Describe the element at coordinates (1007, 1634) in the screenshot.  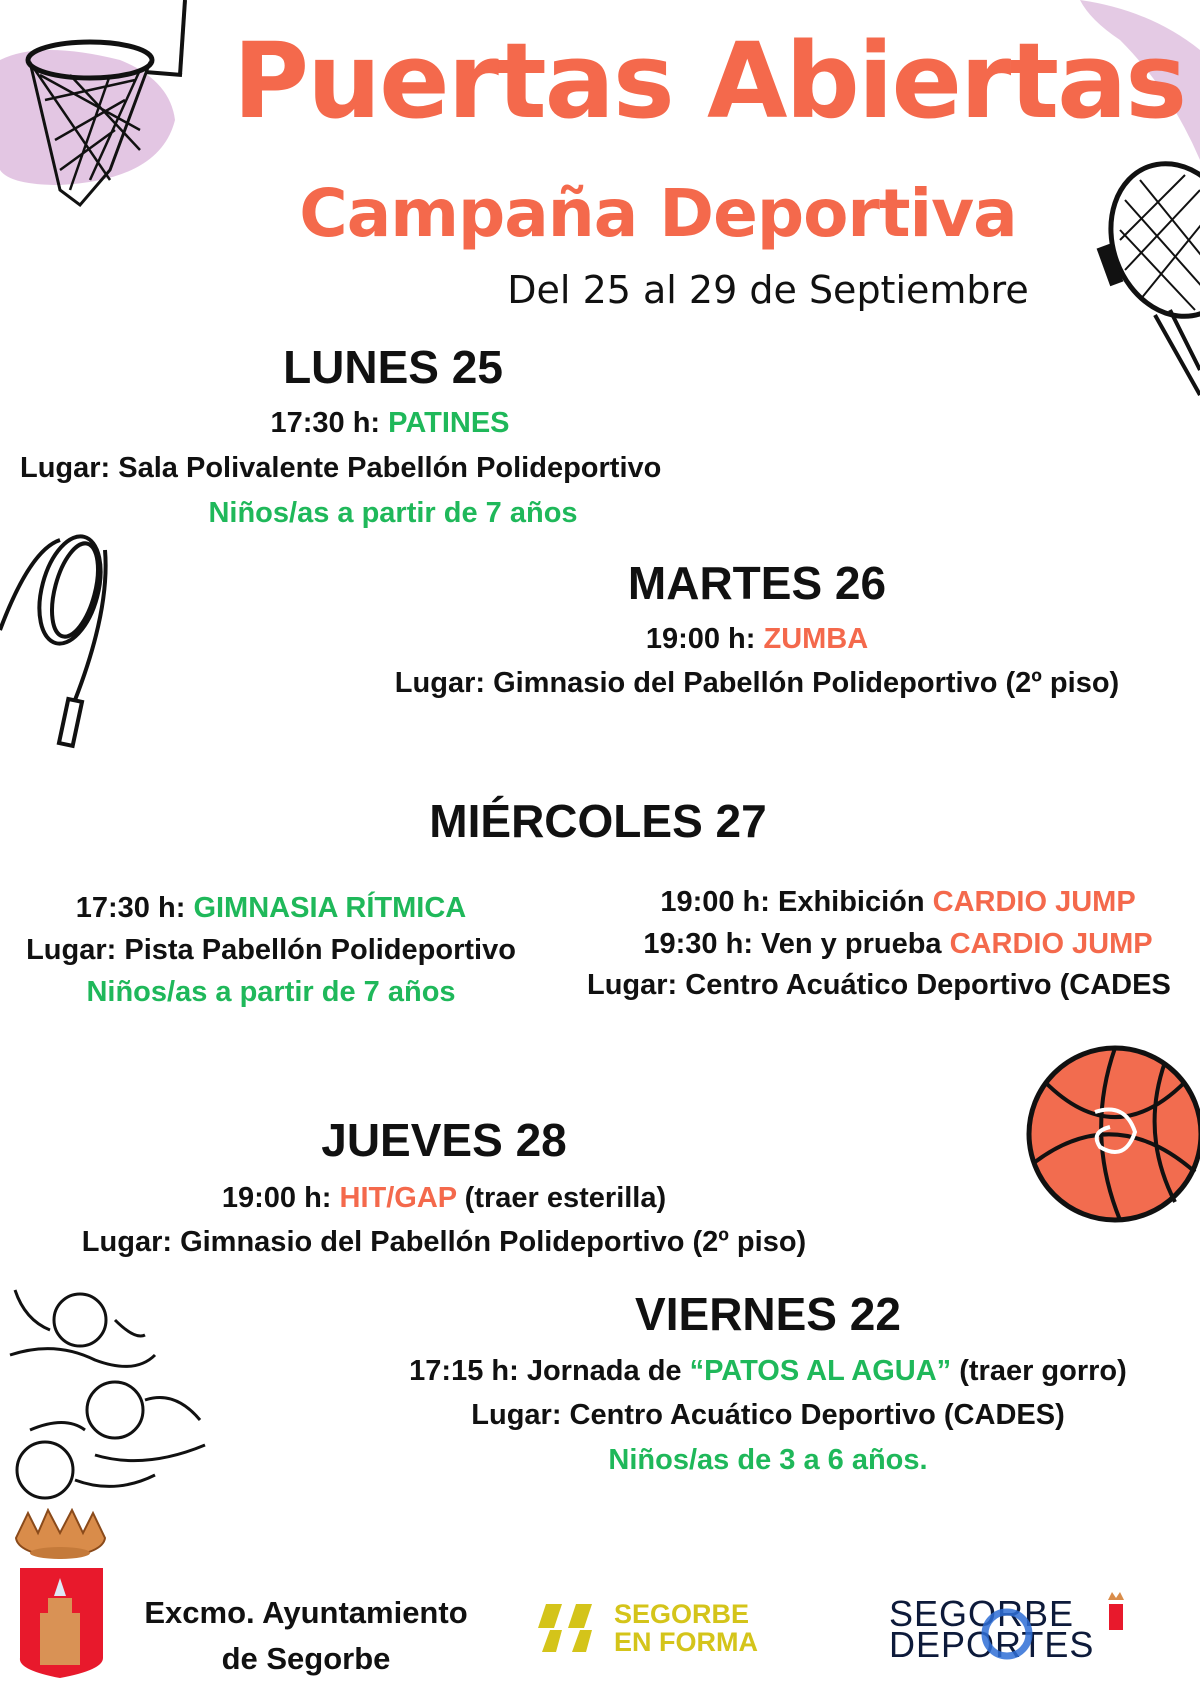
I see `ring-icon` at that location.